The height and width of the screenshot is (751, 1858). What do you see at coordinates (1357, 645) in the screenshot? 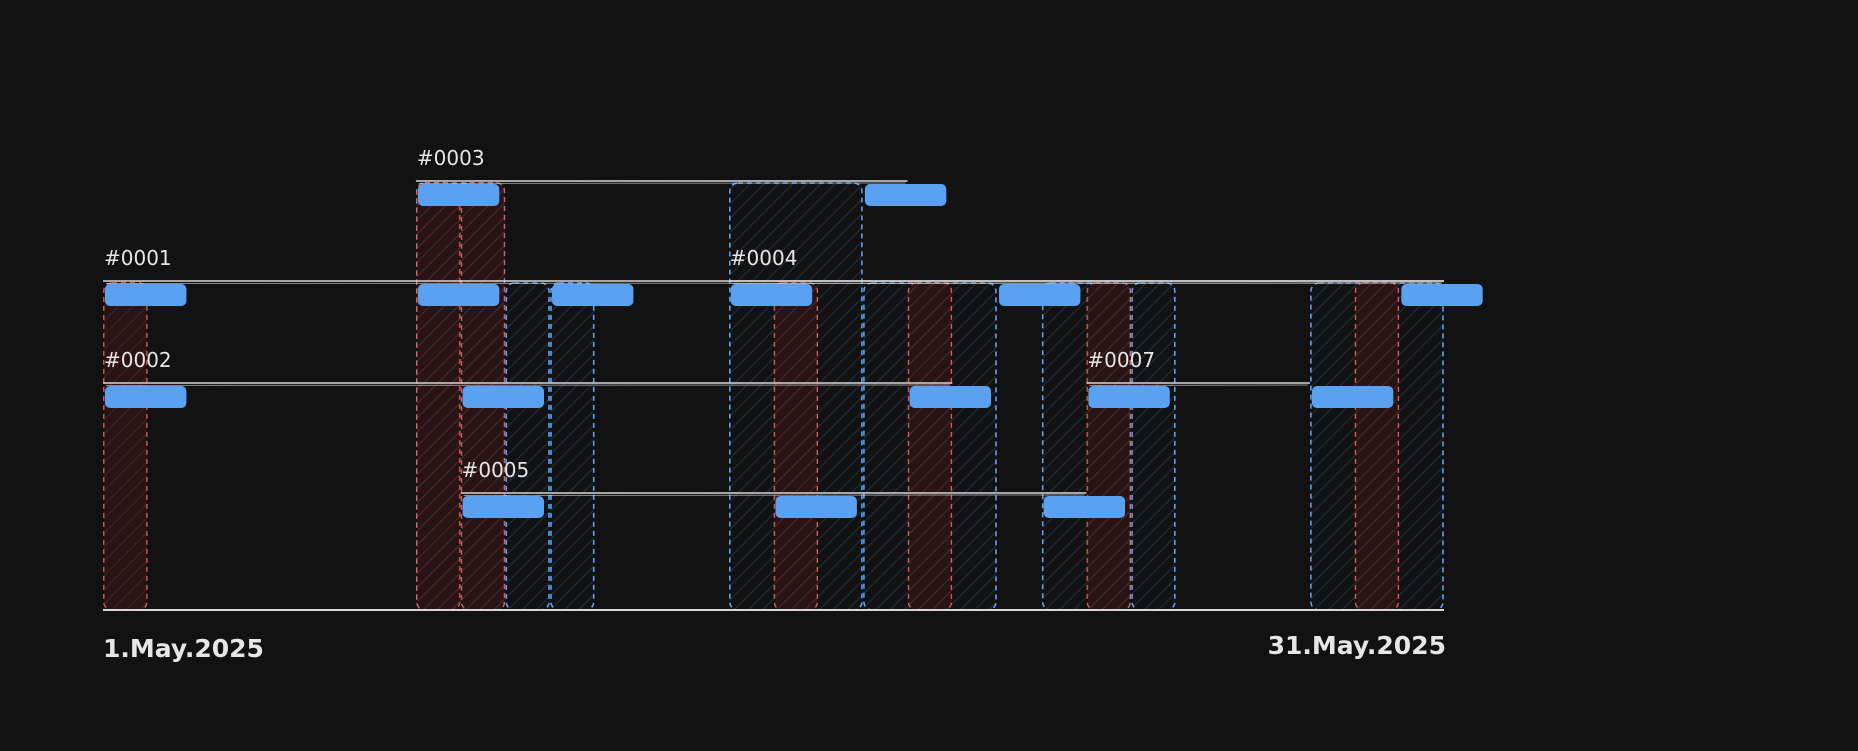
I see `end-date-label: 31.May.2025` at bounding box center [1357, 645].